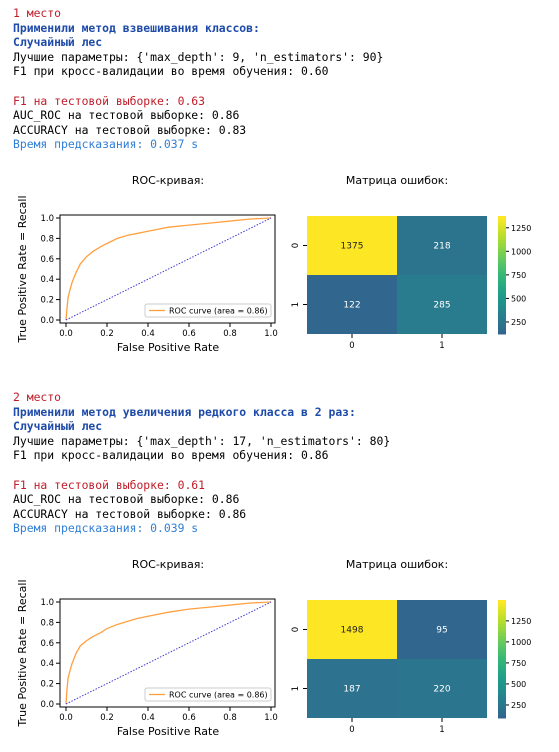 This screenshot has height=752, width=559. I want to click on x-tick-label: 1.0, so click(271, 334).